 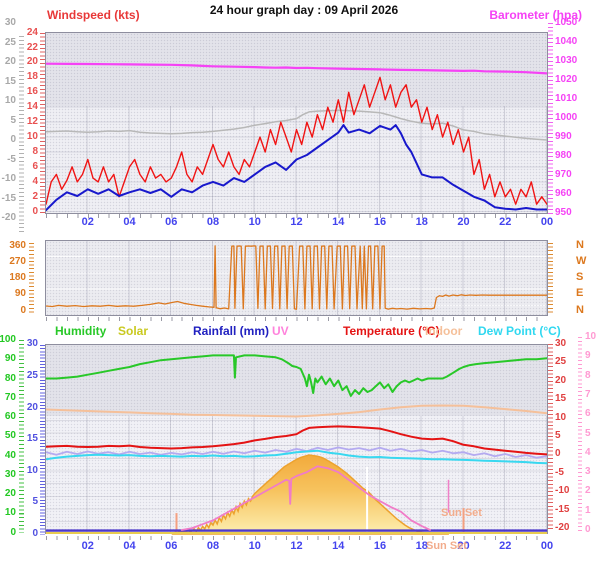 What do you see at coordinates (17, 277) in the screenshot?
I see `axis-tick-label: 180` at bounding box center [17, 277].